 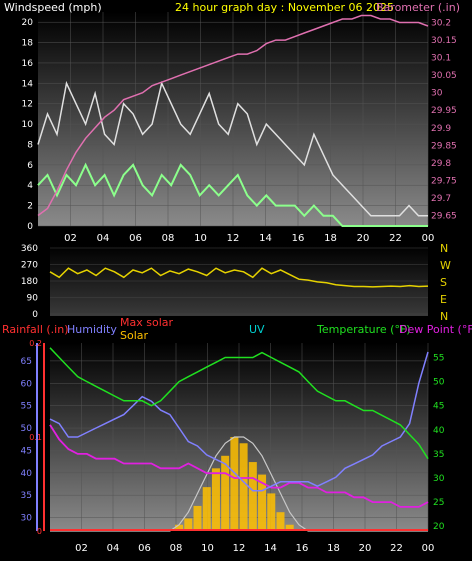 What do you see at coordinates (438, 358) in the screenshot?
I see `temp-y-tick: 55` at bounding box center [438, 358].